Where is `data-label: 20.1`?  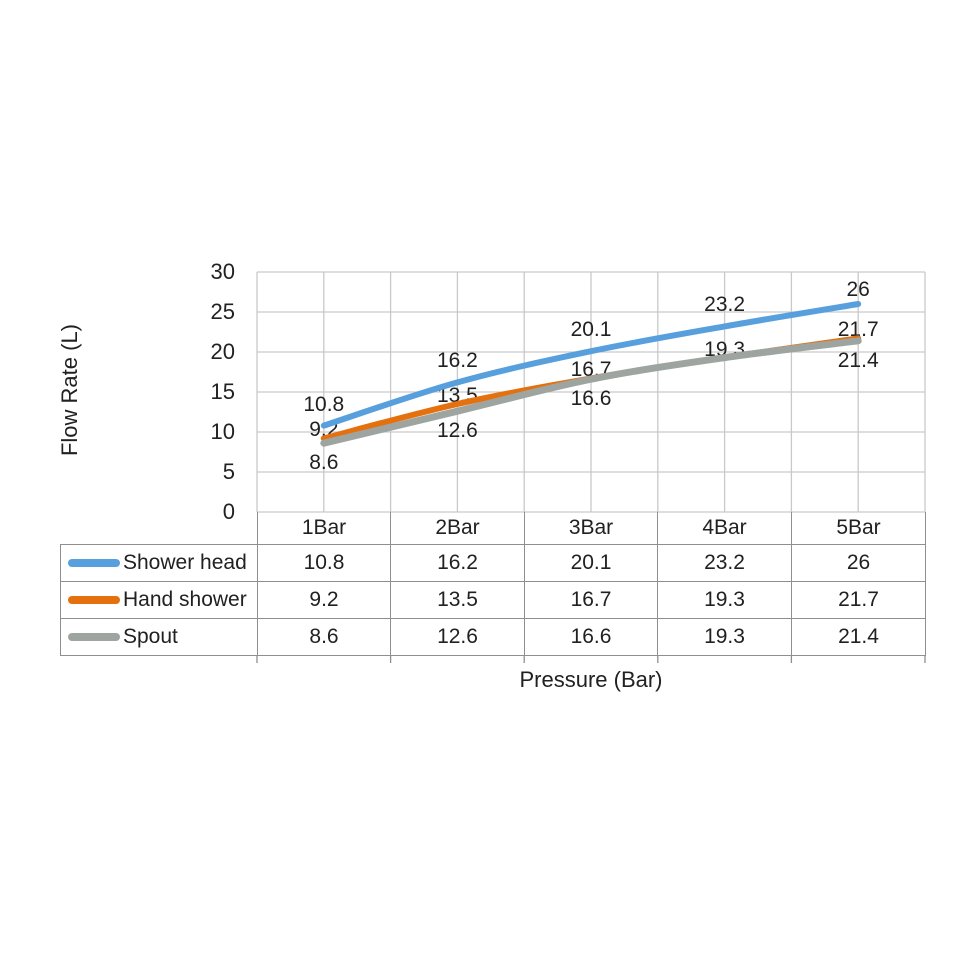
data-label: 20.1 is located at coordinates (591, 330).